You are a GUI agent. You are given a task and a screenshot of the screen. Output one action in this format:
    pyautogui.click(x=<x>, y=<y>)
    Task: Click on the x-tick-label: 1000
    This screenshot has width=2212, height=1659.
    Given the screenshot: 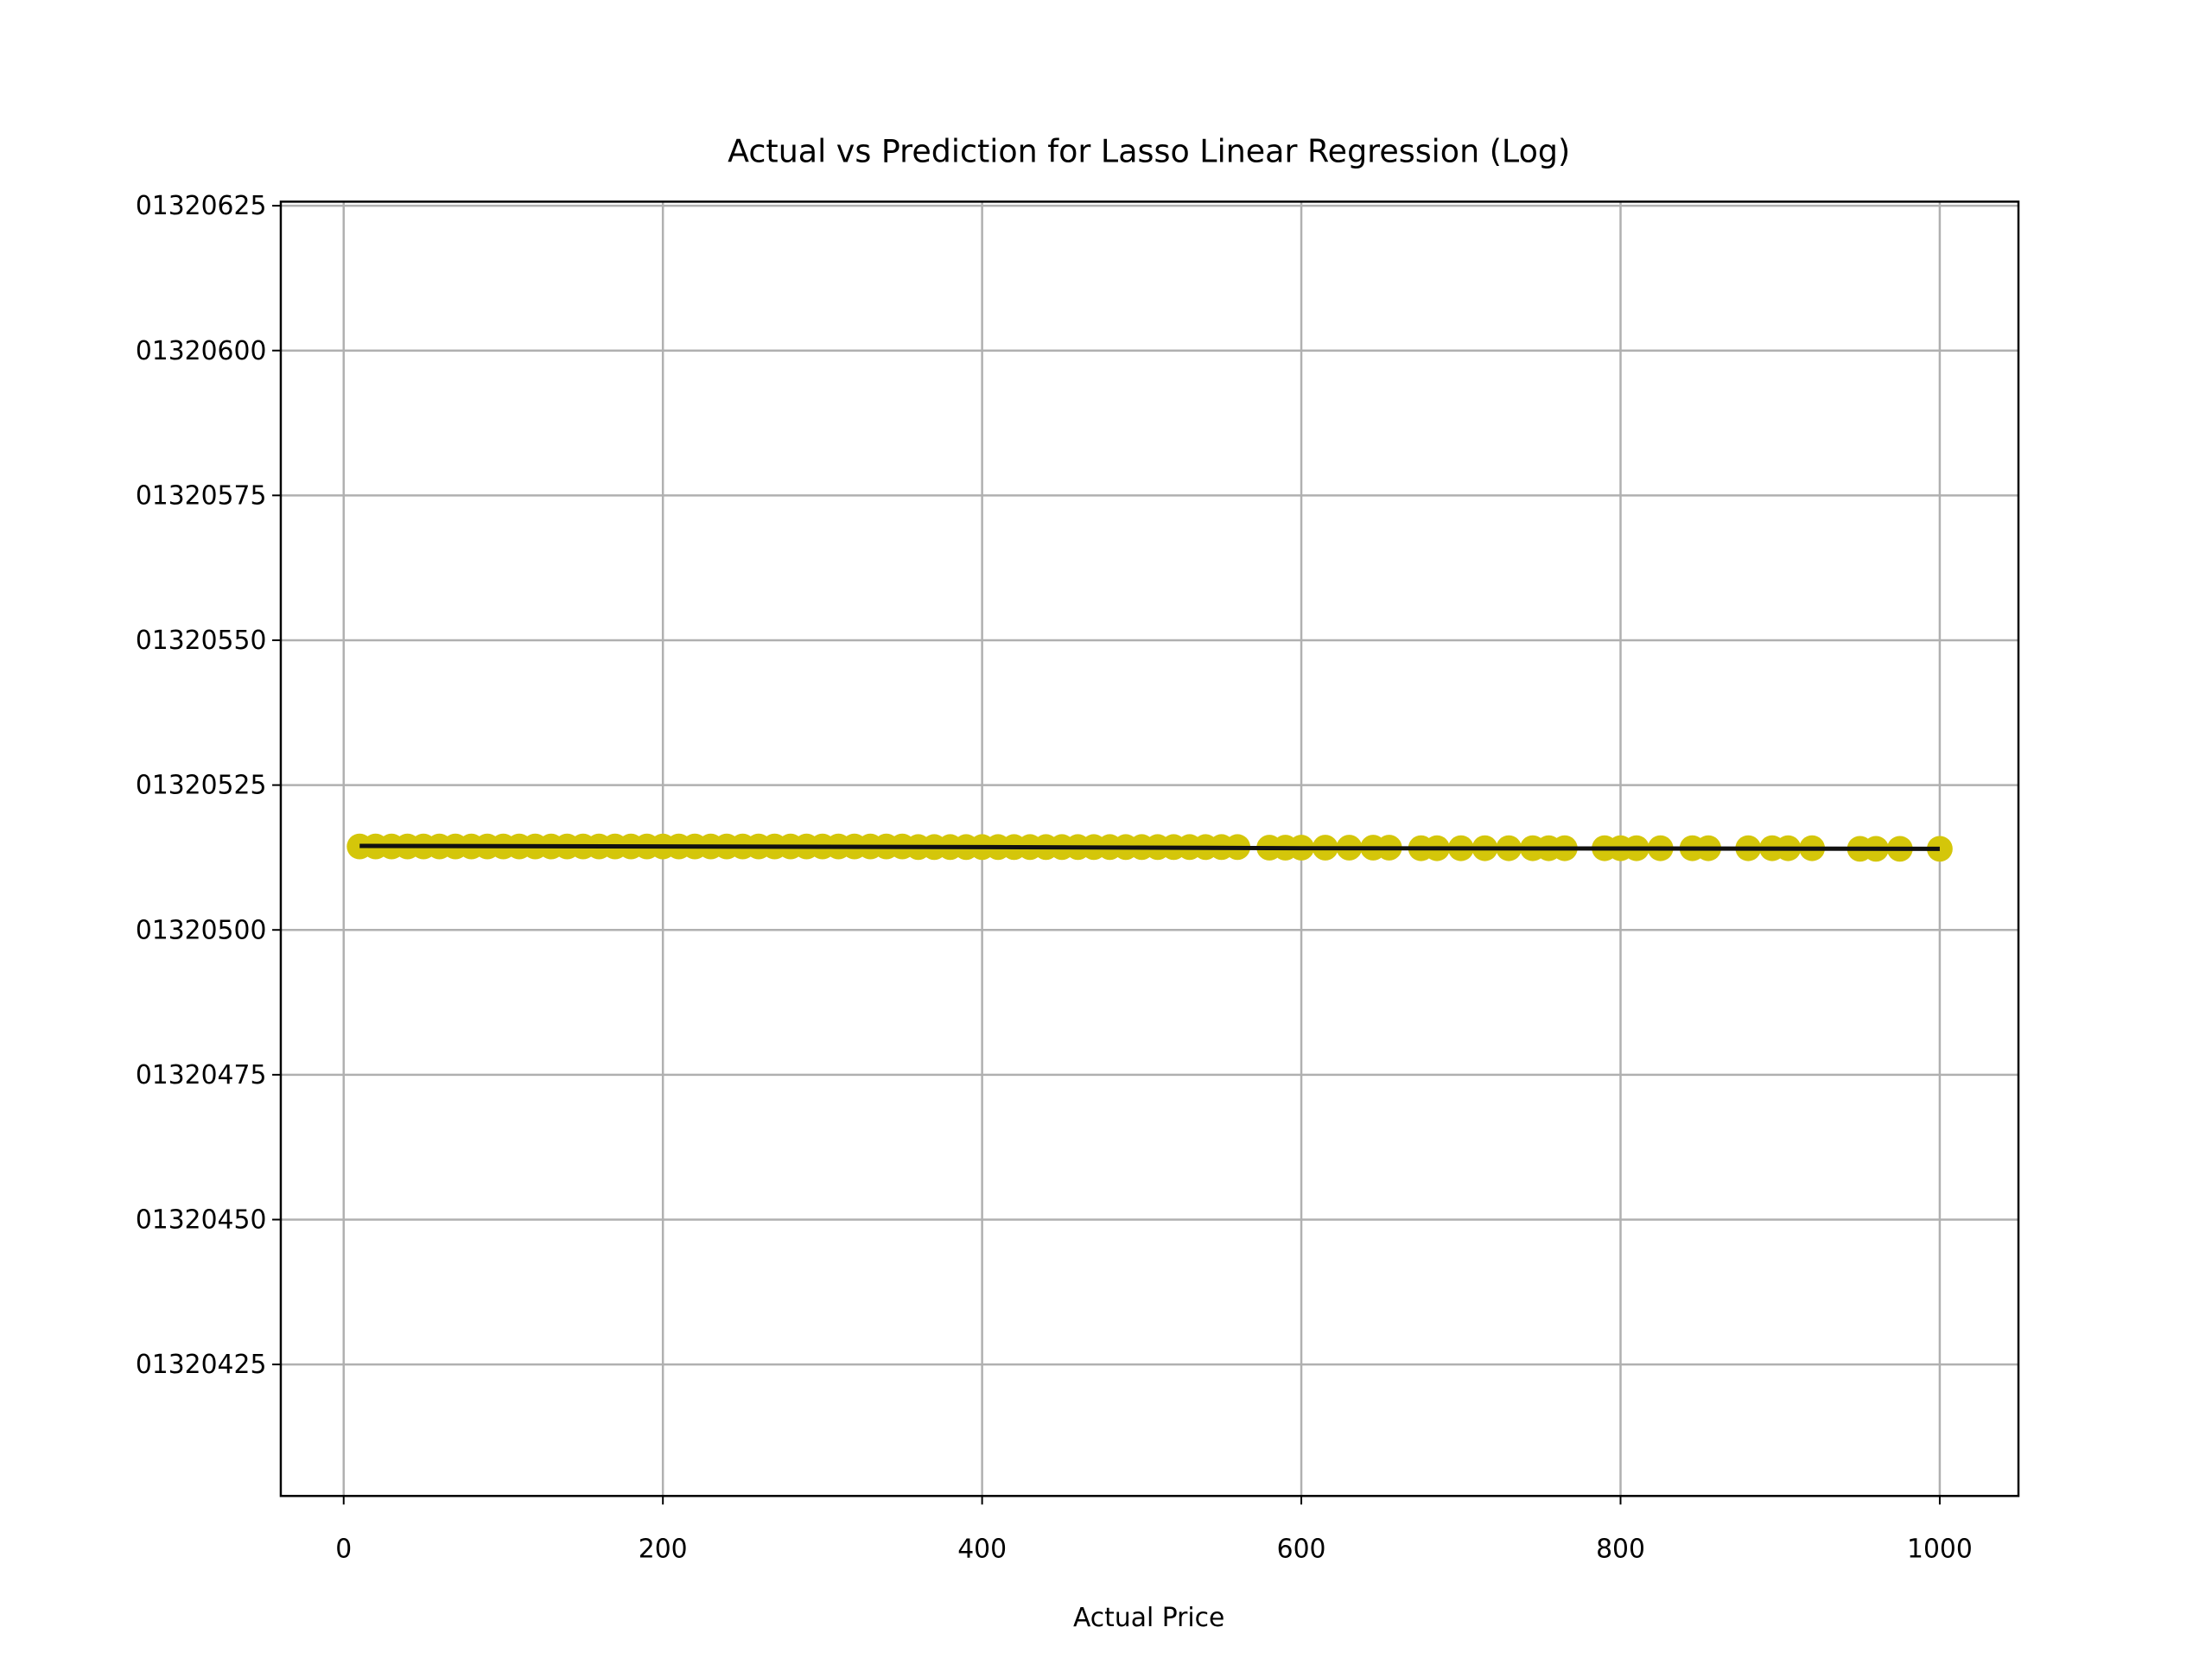 What is the action you would take?
    pyautogui.click(x=1940, y=1550)
    